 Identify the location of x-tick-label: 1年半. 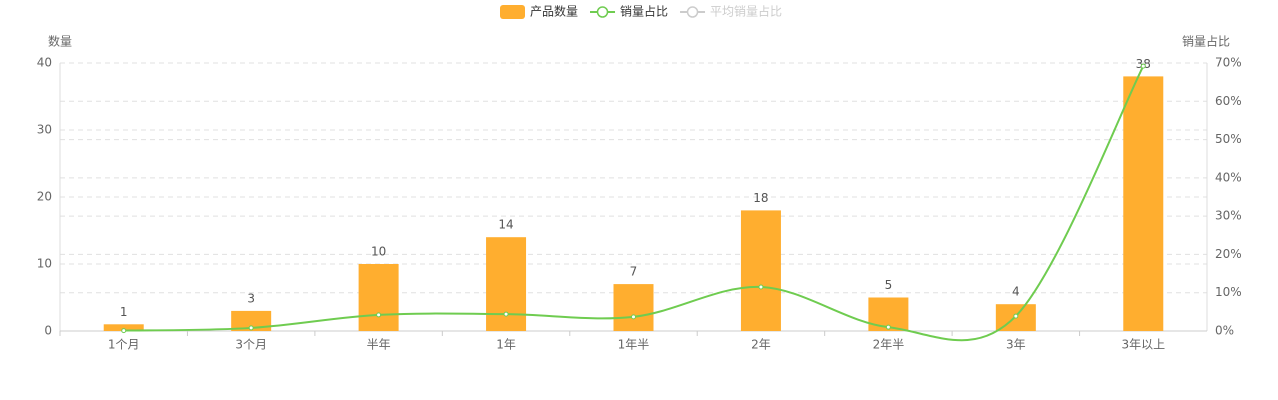
(634, 345).